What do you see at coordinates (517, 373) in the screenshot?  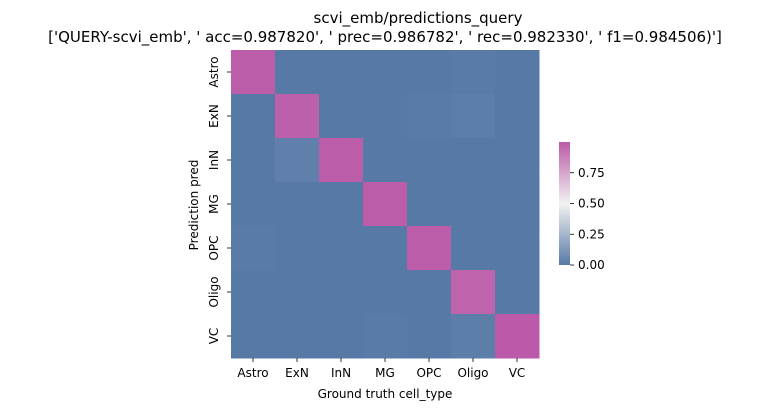 I see `x-tick-label: VC` at bounding box center [517, 373].